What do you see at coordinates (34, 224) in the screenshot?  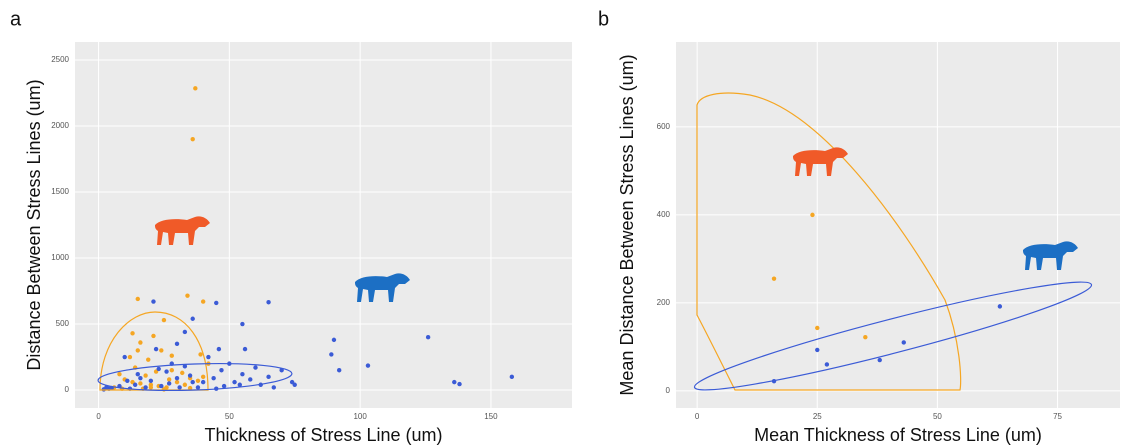 I see `y-axis-title: Distance Between Stress Lines (um)` at bounding box center [34, 224].